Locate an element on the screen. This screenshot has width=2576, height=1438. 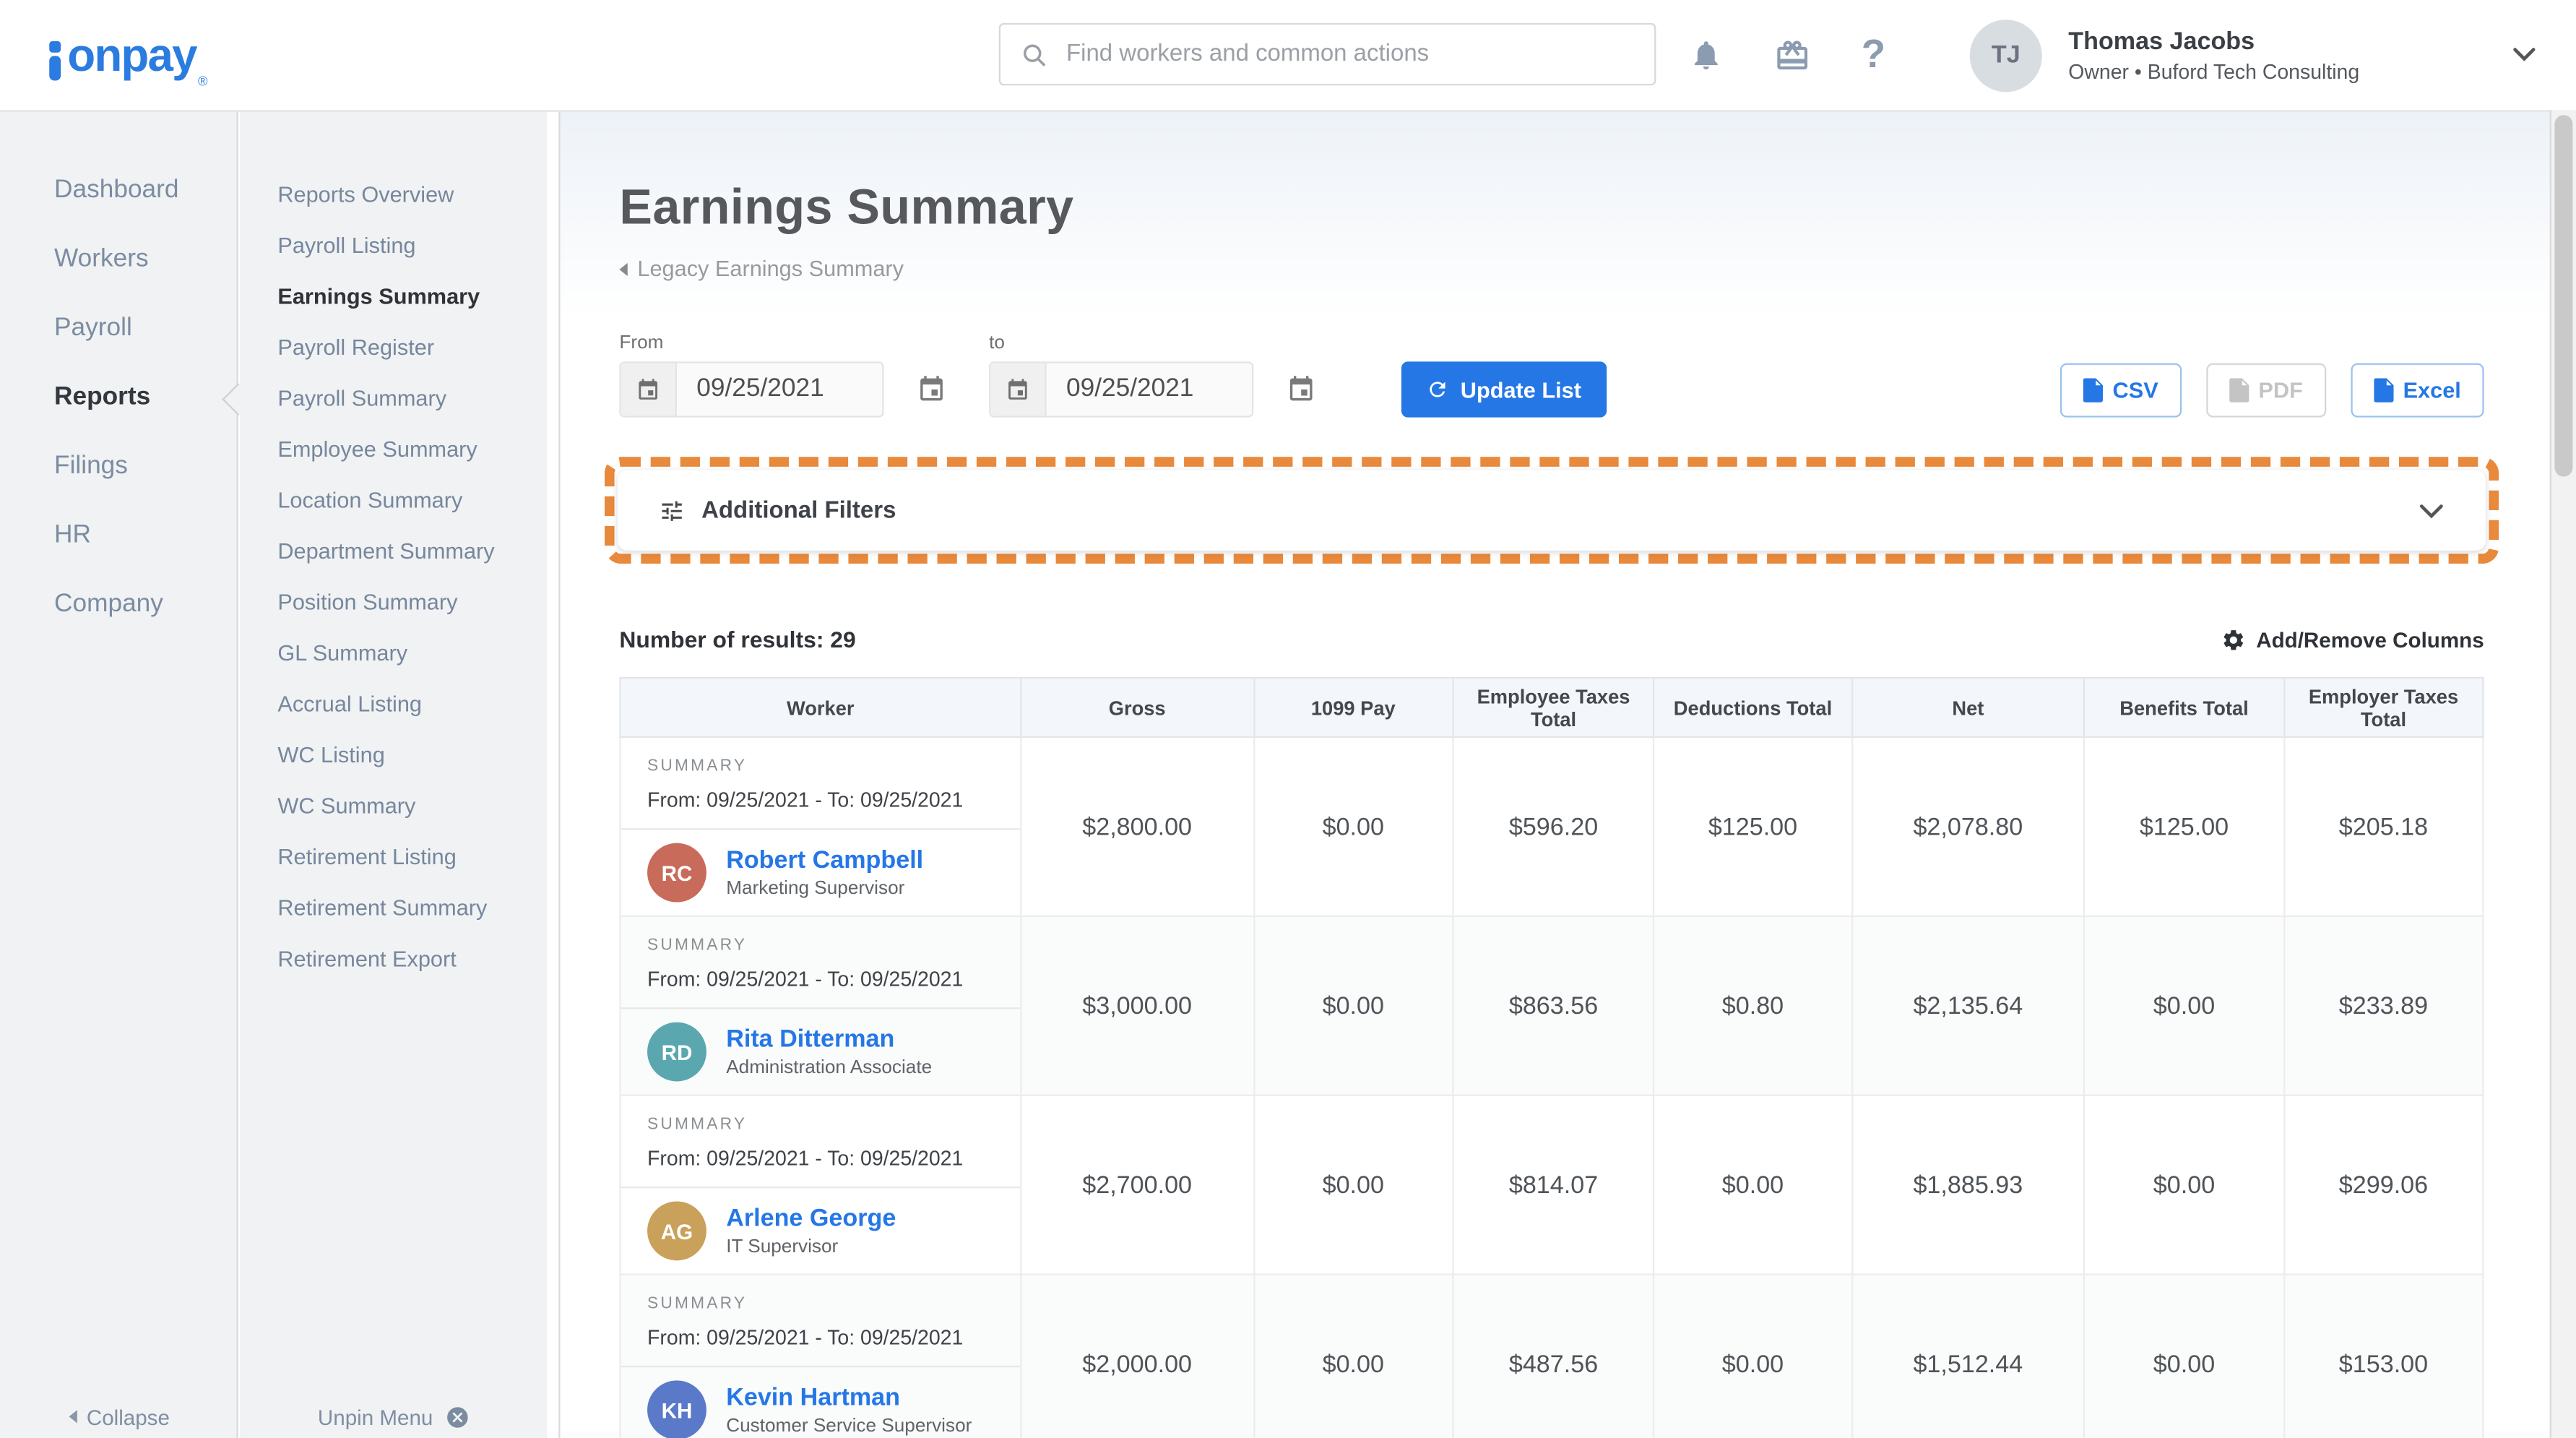
submenu-item-label: Employee Summary is located at coordinates (377, 449).